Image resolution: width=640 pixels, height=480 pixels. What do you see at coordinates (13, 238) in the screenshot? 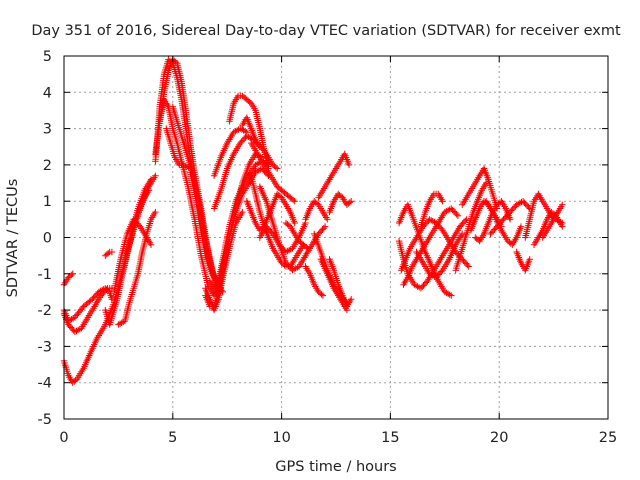
I see `y-axis-label: SDTVAR / TECUs` at bounding box center [13, 238].